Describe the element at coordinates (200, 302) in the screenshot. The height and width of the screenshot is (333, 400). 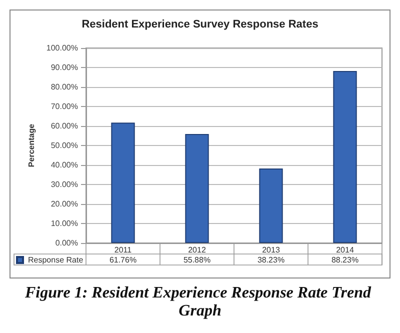
I see `caption: Figure 1: Resident Experience Response Rate Trend Graph` at that location.